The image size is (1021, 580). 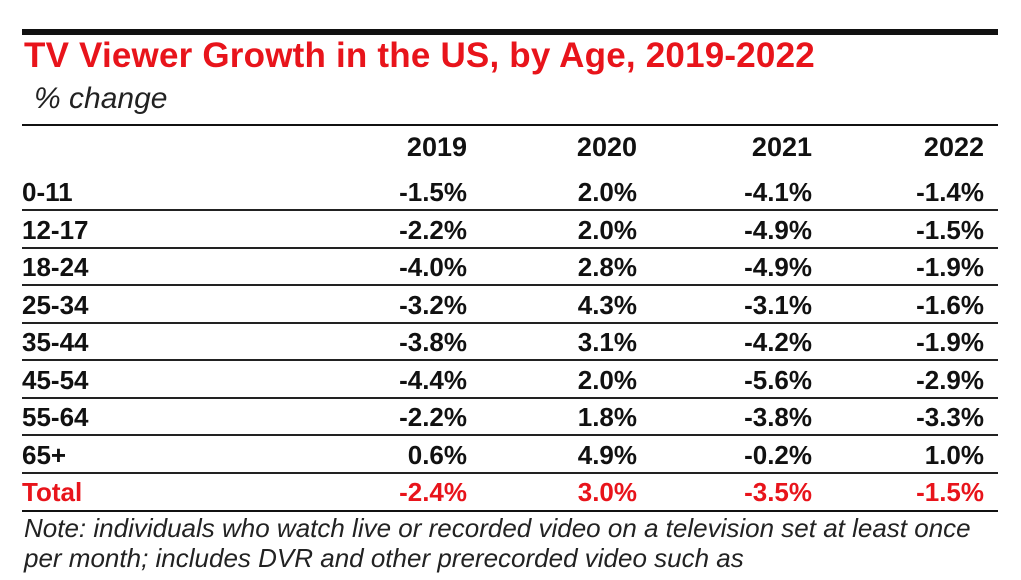 What do you see at coordinates (606, 147) in the screenshot?
I see `column-header-2020: 2020` at bounding box center [606, 147].